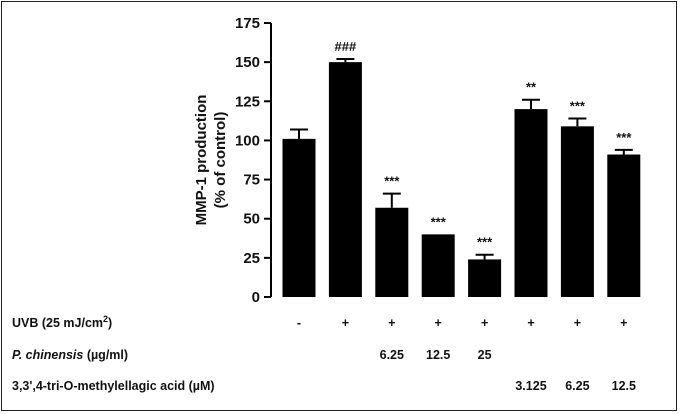 This screenshot has width=680, height=414. Describe the element at coordinates (251, 180) in the screenshot. I see `y-tick-label: 75` at that location.